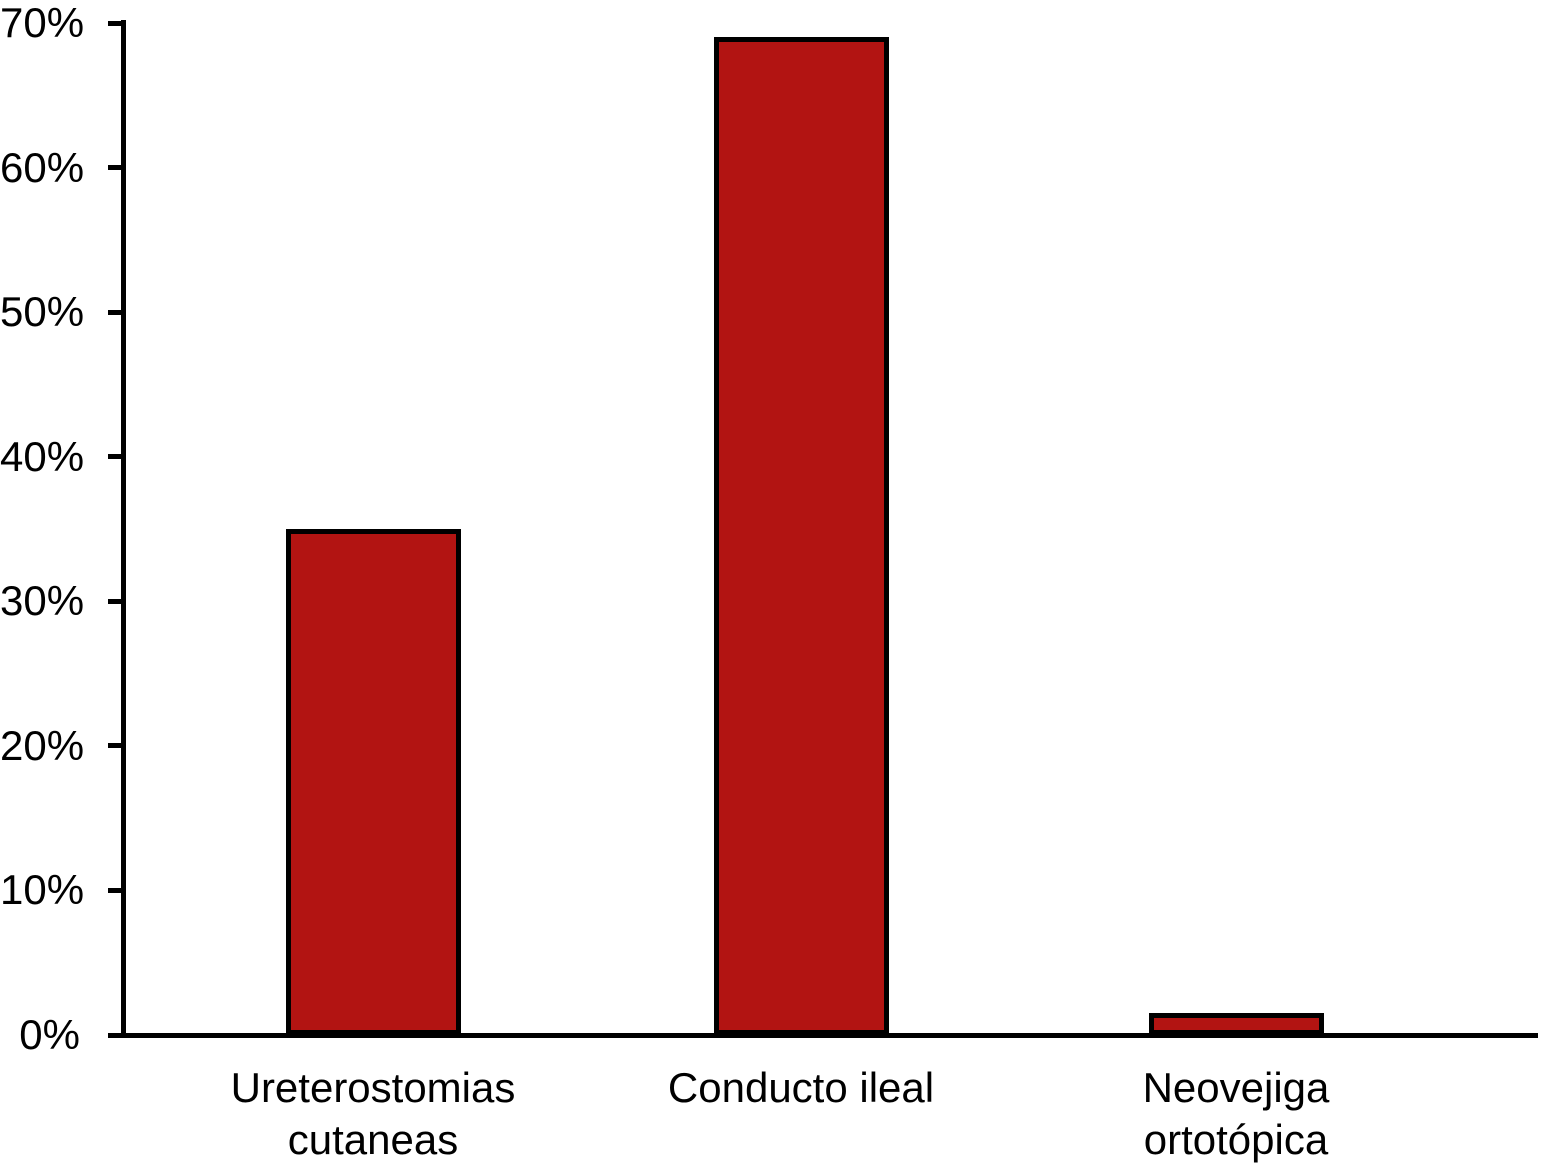  What do you see at coordinates (373, 1139) in the screenshot?
I see `category-label-line: cutaneas` at bounding box center [373, 1139].